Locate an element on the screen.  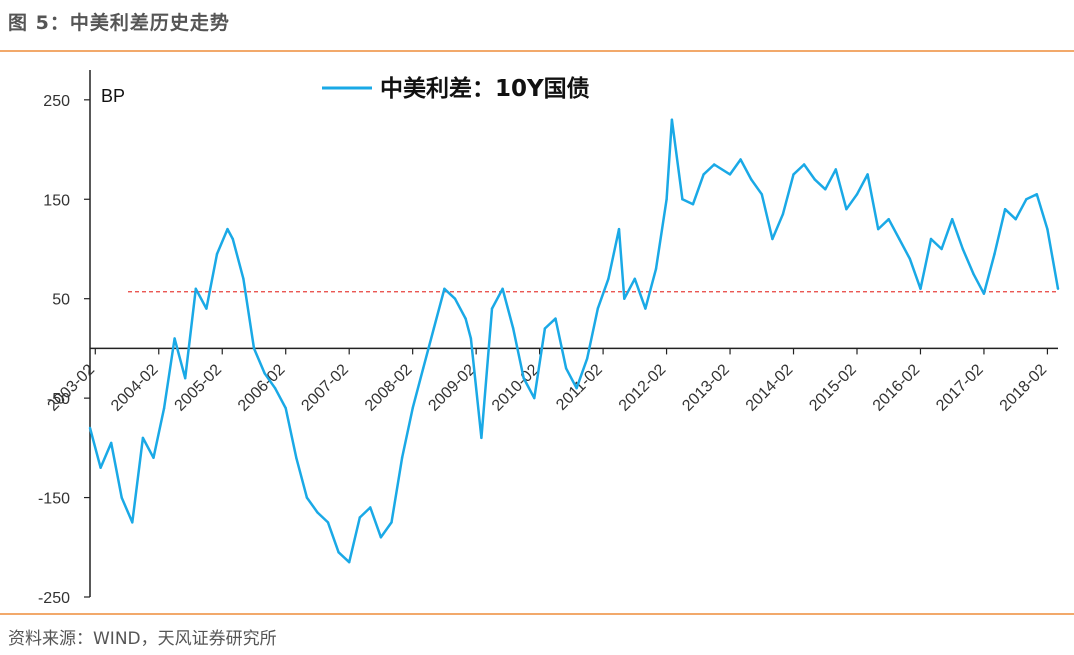
x-tick-label: 2014-02 is located at coordinates (770, 388).